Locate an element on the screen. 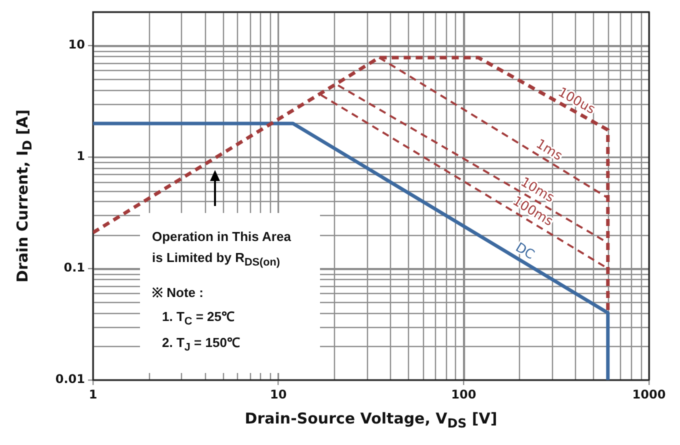  y-tick-label: 1 is located at coordinates (80, 156).